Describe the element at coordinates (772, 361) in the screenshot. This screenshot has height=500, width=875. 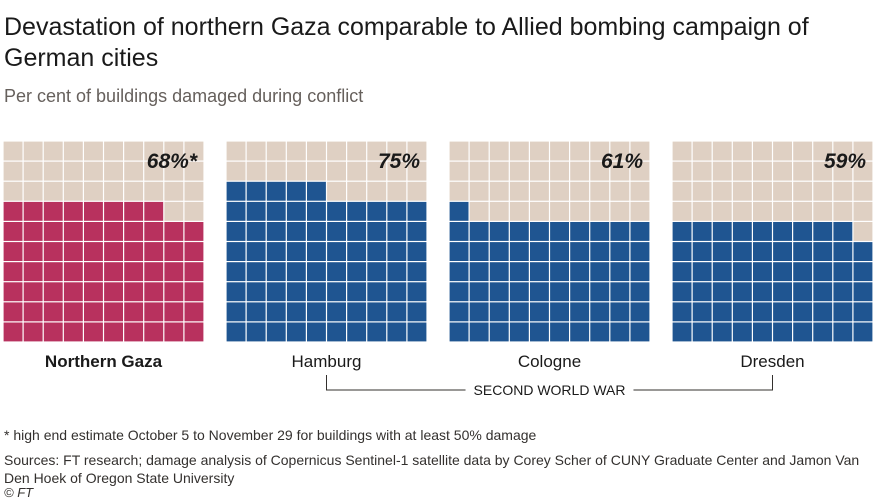
I see `category-label: Dresden` at that location.